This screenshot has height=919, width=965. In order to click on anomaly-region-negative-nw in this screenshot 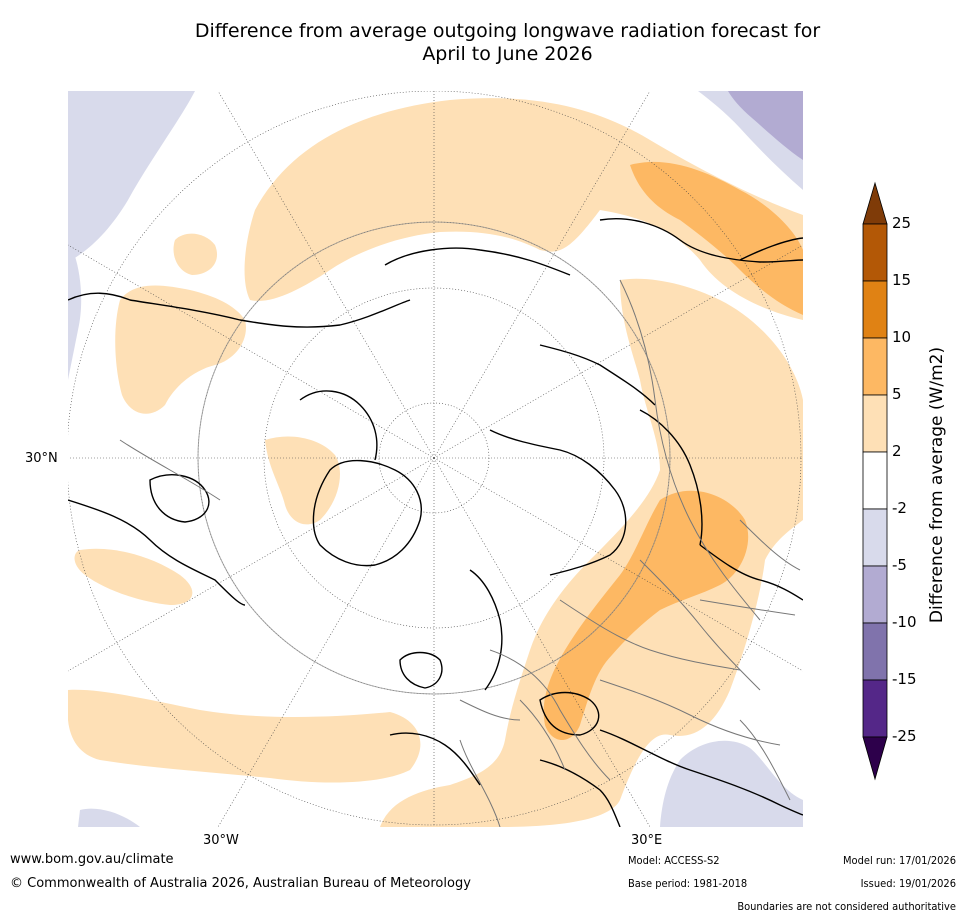, I will do `click(131, 176)`.